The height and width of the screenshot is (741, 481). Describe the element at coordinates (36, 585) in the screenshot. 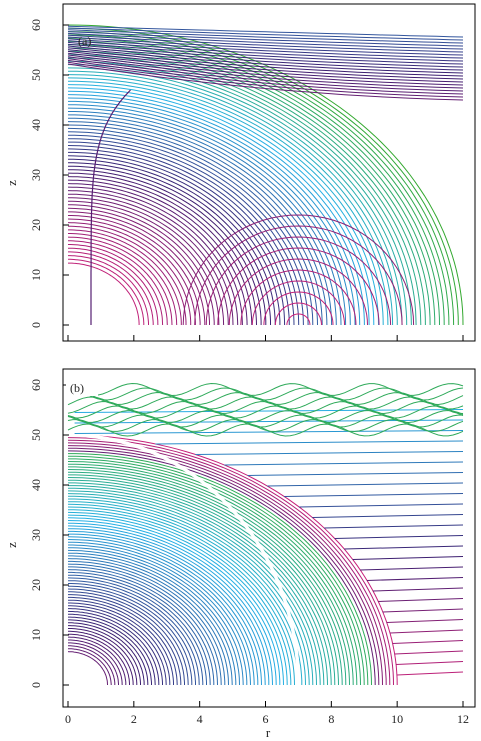

I see `y-tick-label: 20` at that location.